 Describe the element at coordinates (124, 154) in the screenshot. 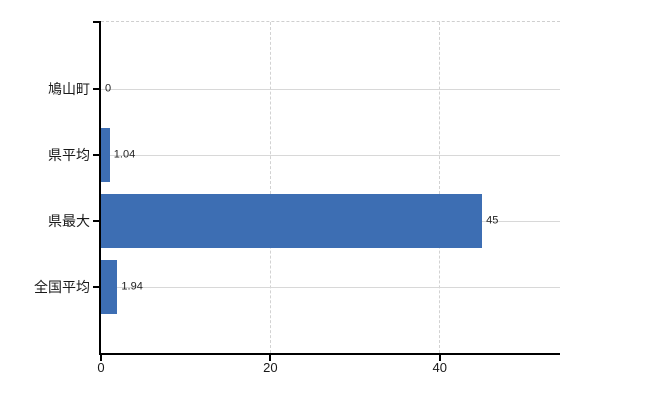

I see `bar-value-label: 1.04` at that location.